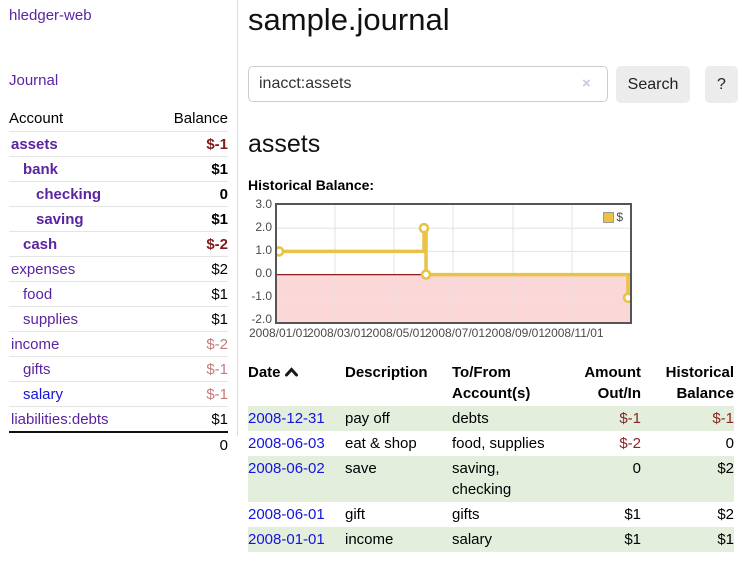 The width and height of the screenshot is (742, 582). What do you see at coordinates (699, 383) in the screenshot?
I see `header-balance: Historical Balance` at bounding box center [699, 383].